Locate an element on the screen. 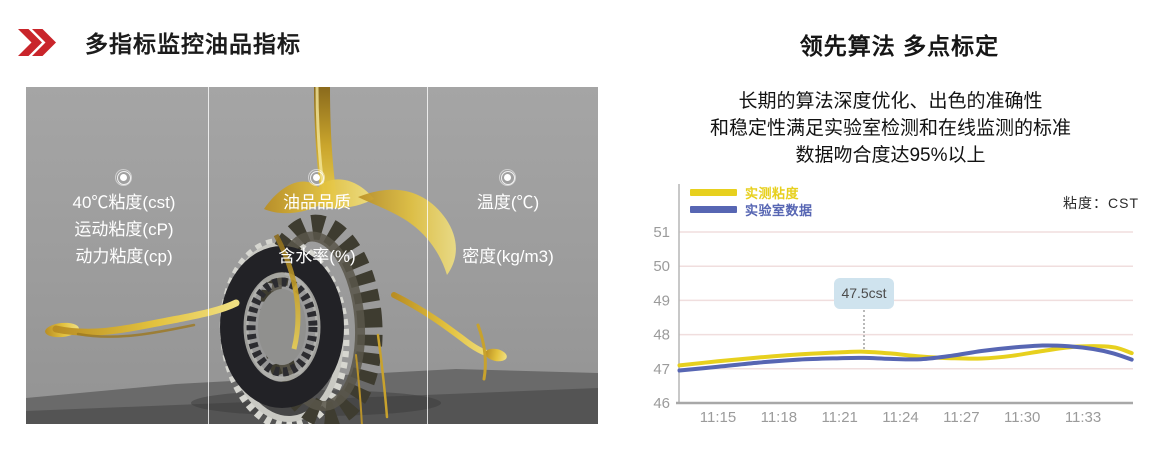 The image size is (1159, 456). photo-label: 含水率(%) is located at coordinates (317, 256).